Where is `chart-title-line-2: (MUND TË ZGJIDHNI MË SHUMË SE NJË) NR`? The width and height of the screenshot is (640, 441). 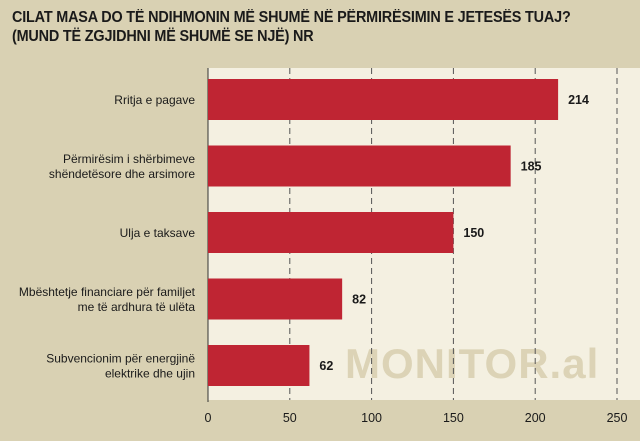 chart-title-line-2: (MUND TË ZGJIDHNI MË SHUMË SE NJË) NR is located at coordinates (163, 36).